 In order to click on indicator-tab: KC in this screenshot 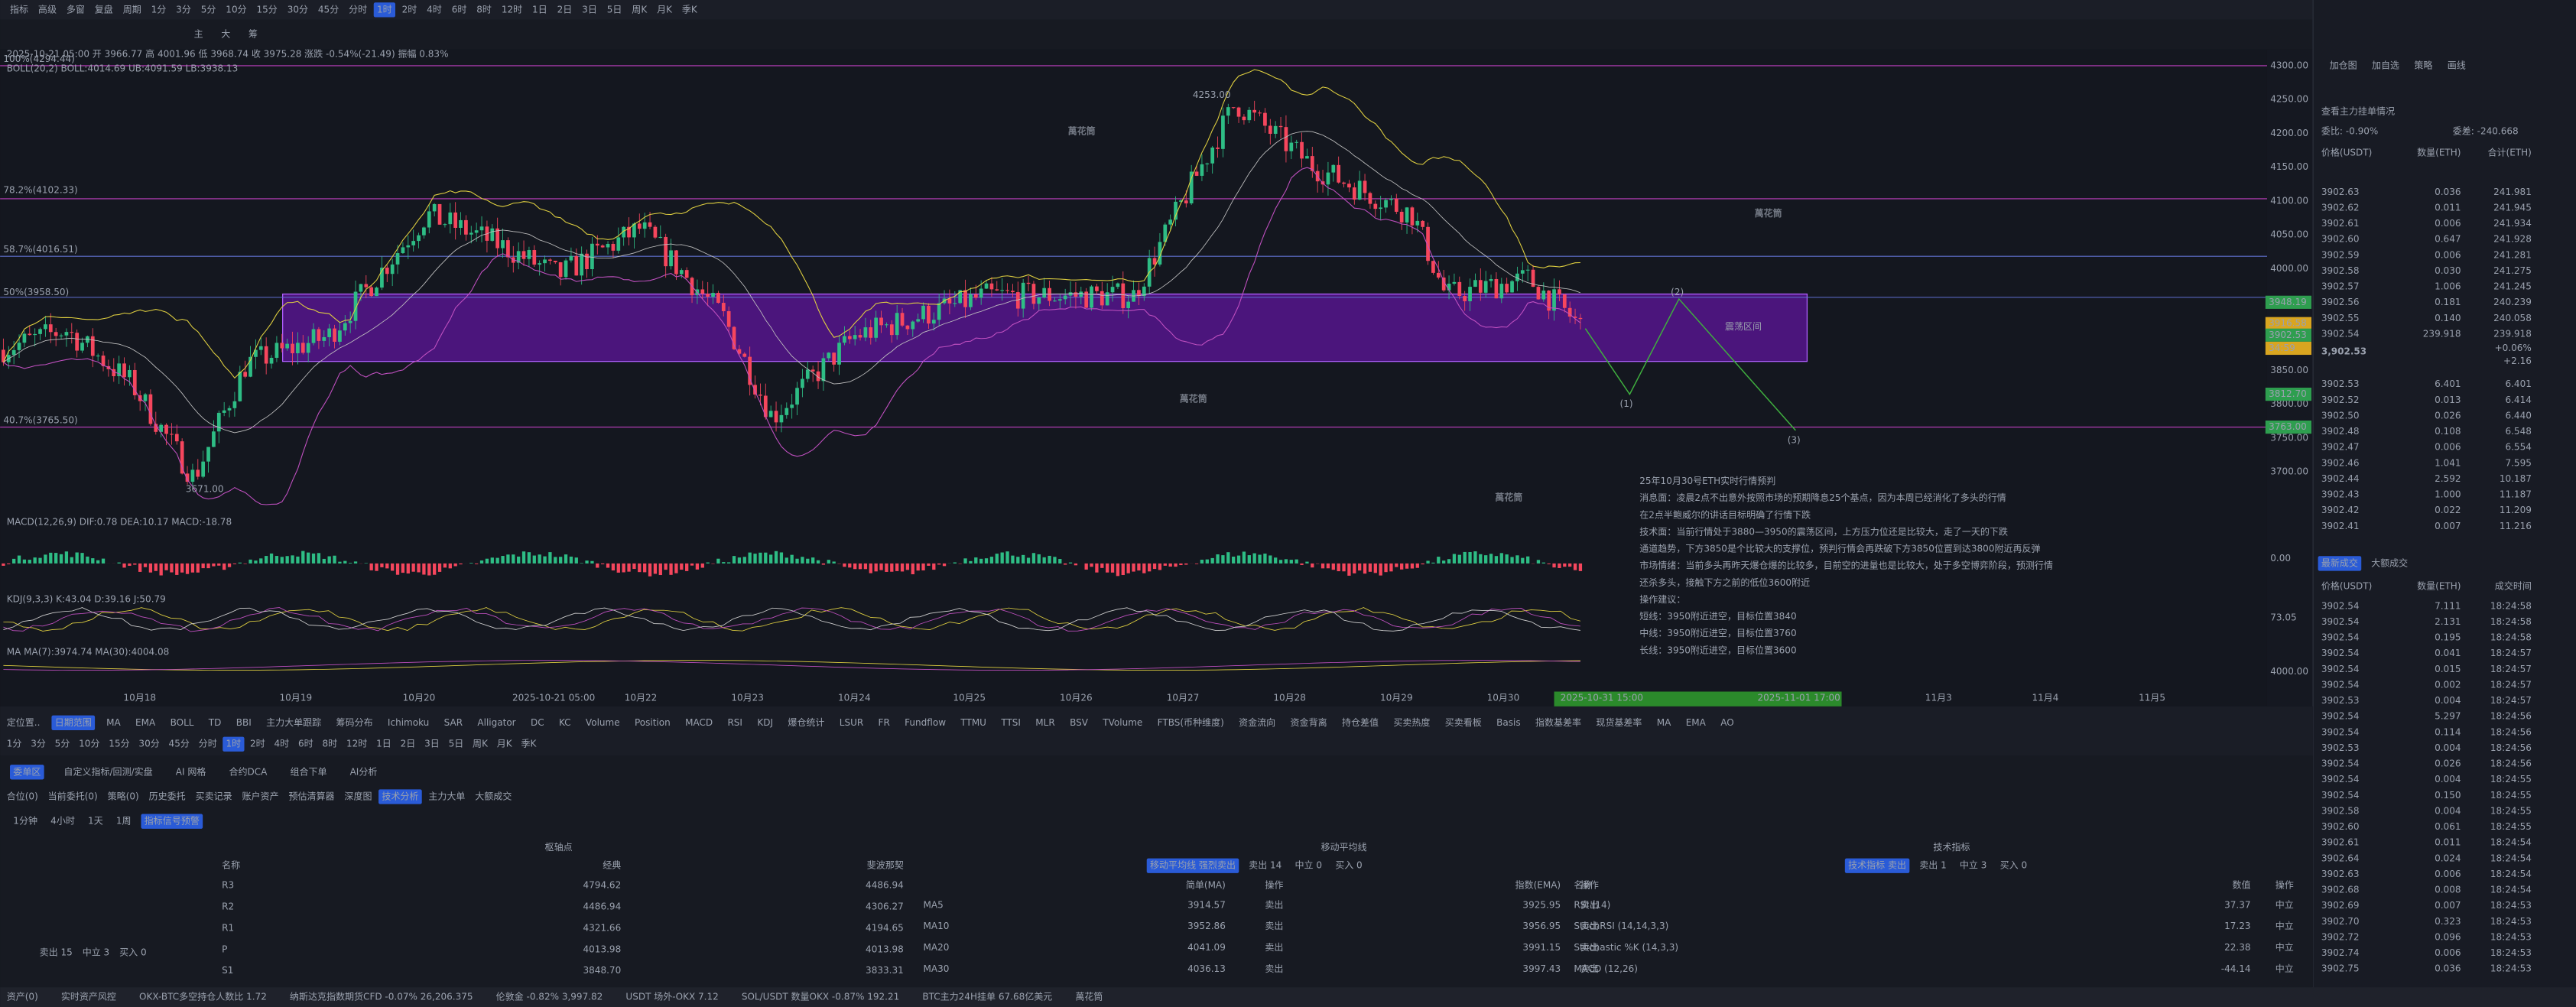, I will do `click(565, 722)`.